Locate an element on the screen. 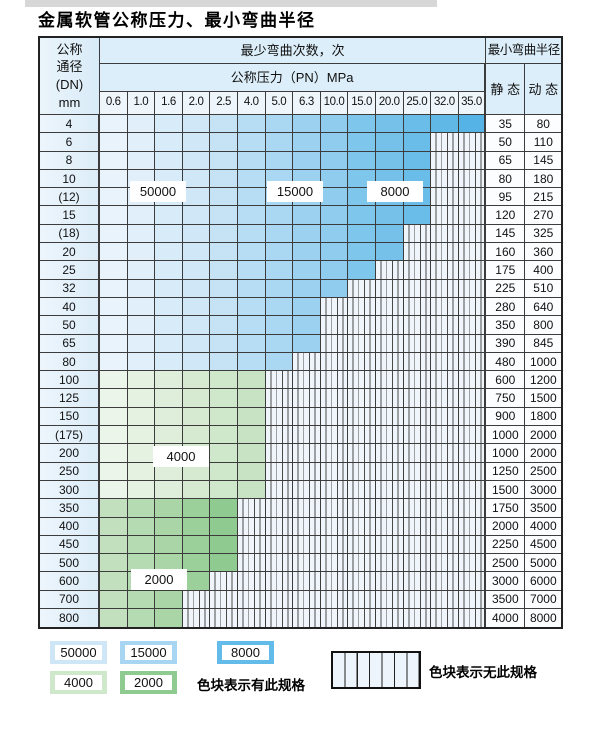 The image size is (600, 743). legend-swatch-15000: 15000 is located at coordinates (148, 652).